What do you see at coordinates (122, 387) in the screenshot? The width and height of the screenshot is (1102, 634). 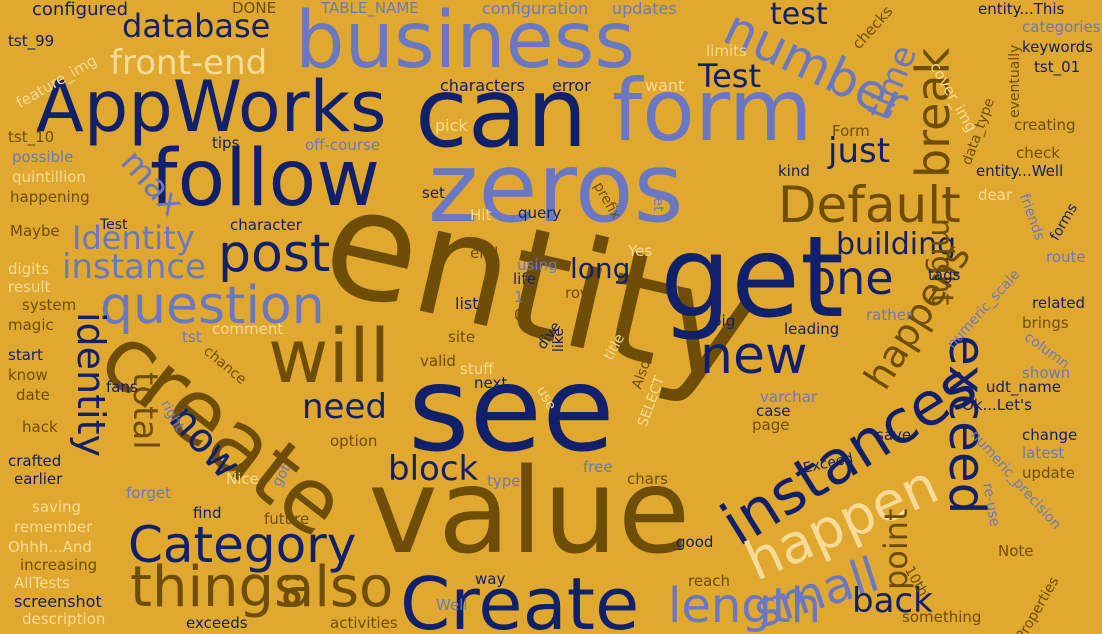 I see `word-fans: fans` at bounding box center [122, 387].